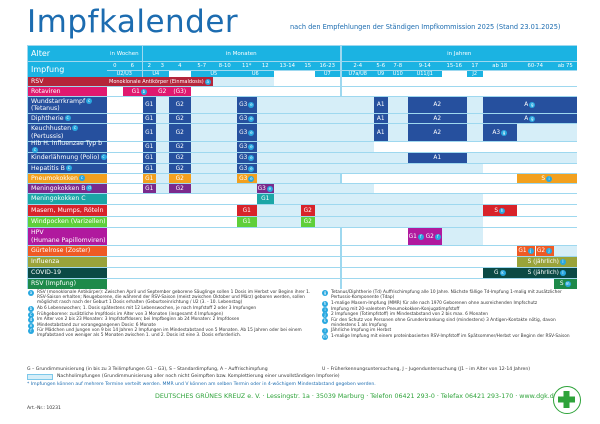 Image resolution: width=600 pixels, height=424 pixels. I want to click on age-column-header: 13-14, so click(287, 66).